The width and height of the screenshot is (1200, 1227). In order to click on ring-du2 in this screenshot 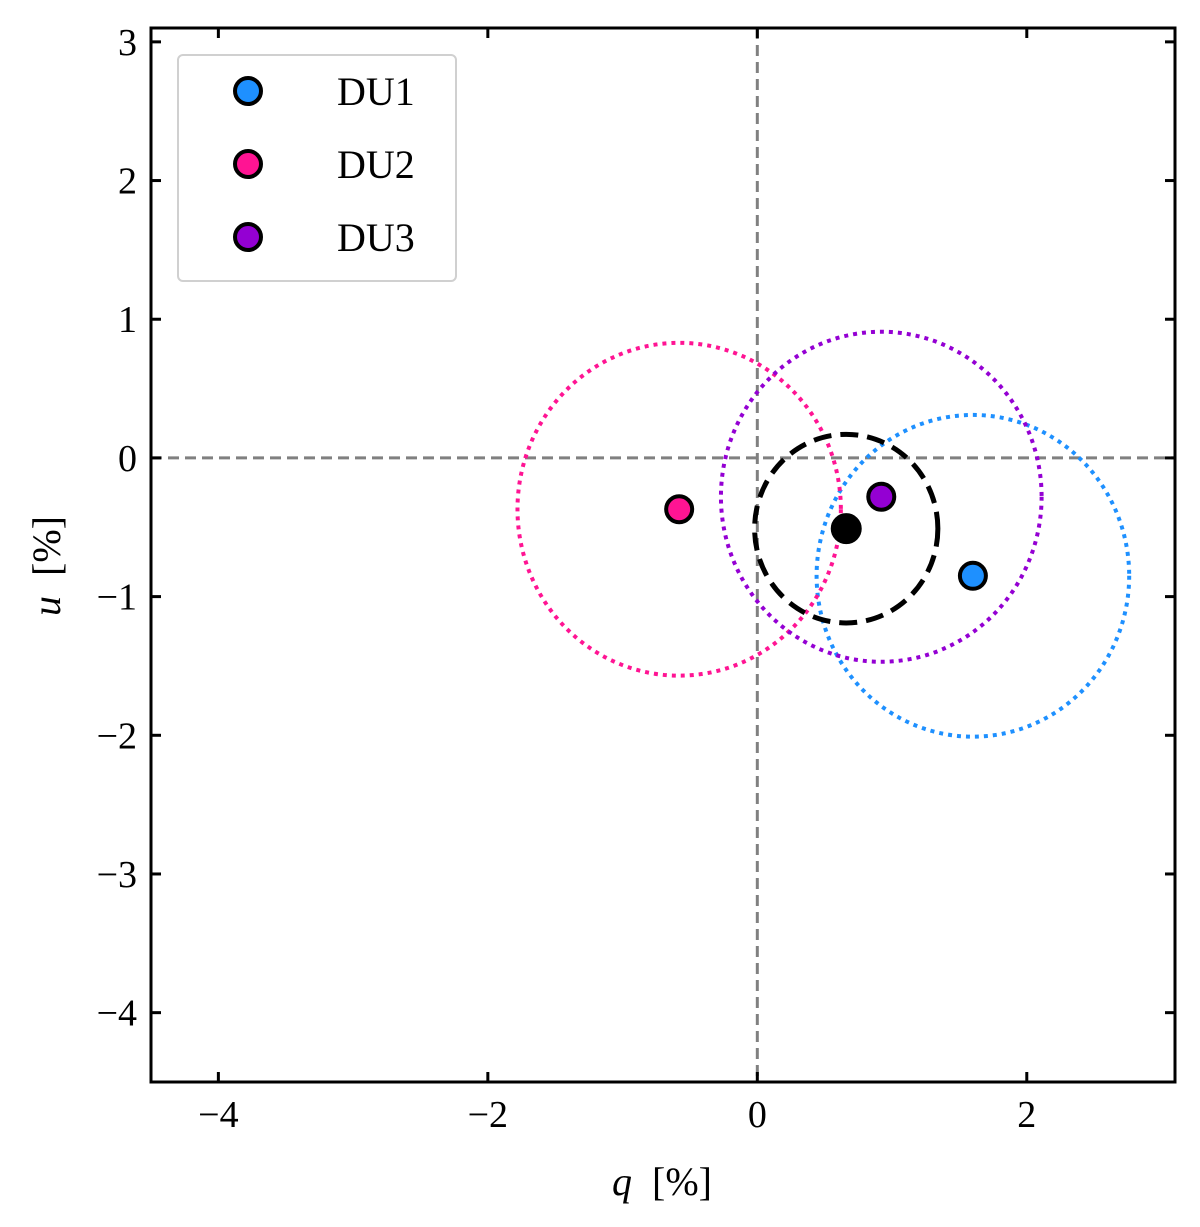, I will do `click(679, 509)`.